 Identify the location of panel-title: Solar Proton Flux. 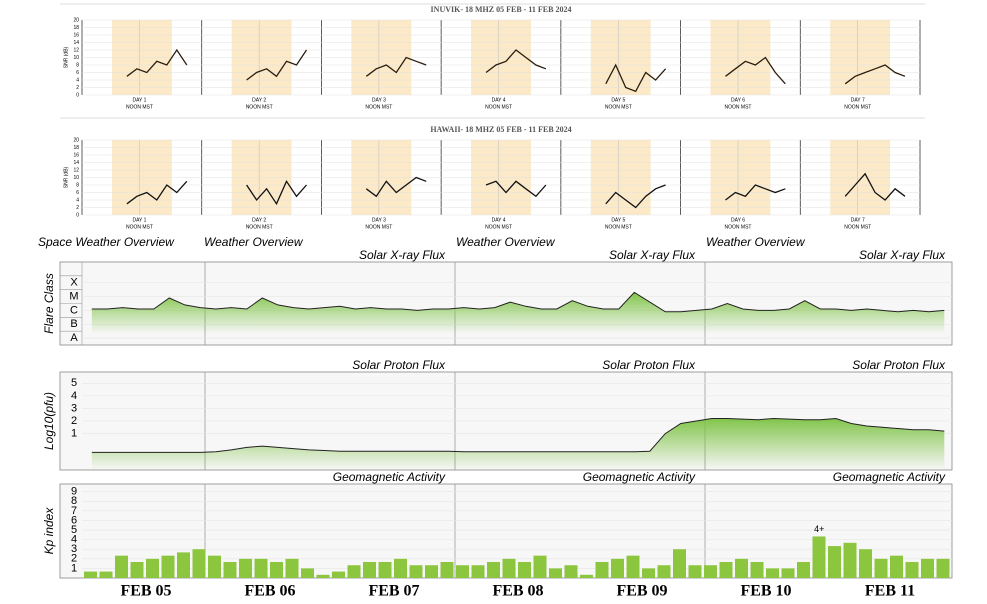
(399, 365).